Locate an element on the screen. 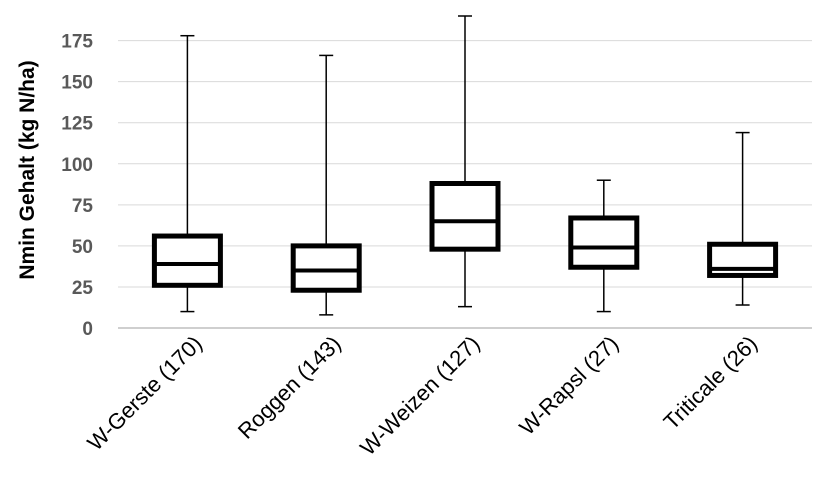  y-tick-label: 75 is located at coordinates (83, 206).